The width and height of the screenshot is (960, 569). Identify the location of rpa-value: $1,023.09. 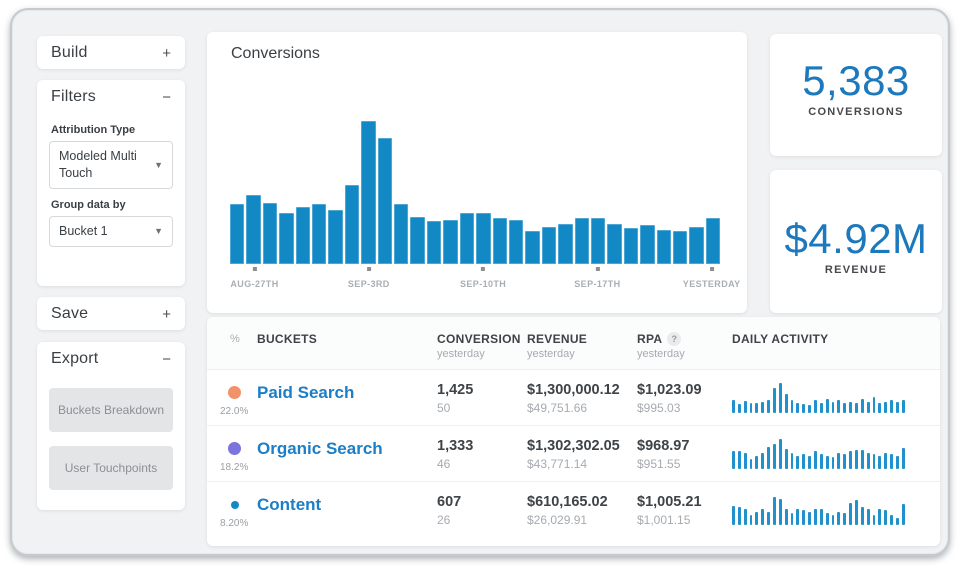
(669, 390).